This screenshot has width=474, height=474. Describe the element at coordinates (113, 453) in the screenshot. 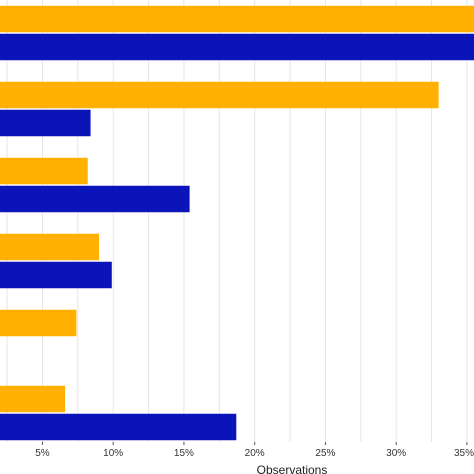

I see `x-tick-label: 10%` at that location.